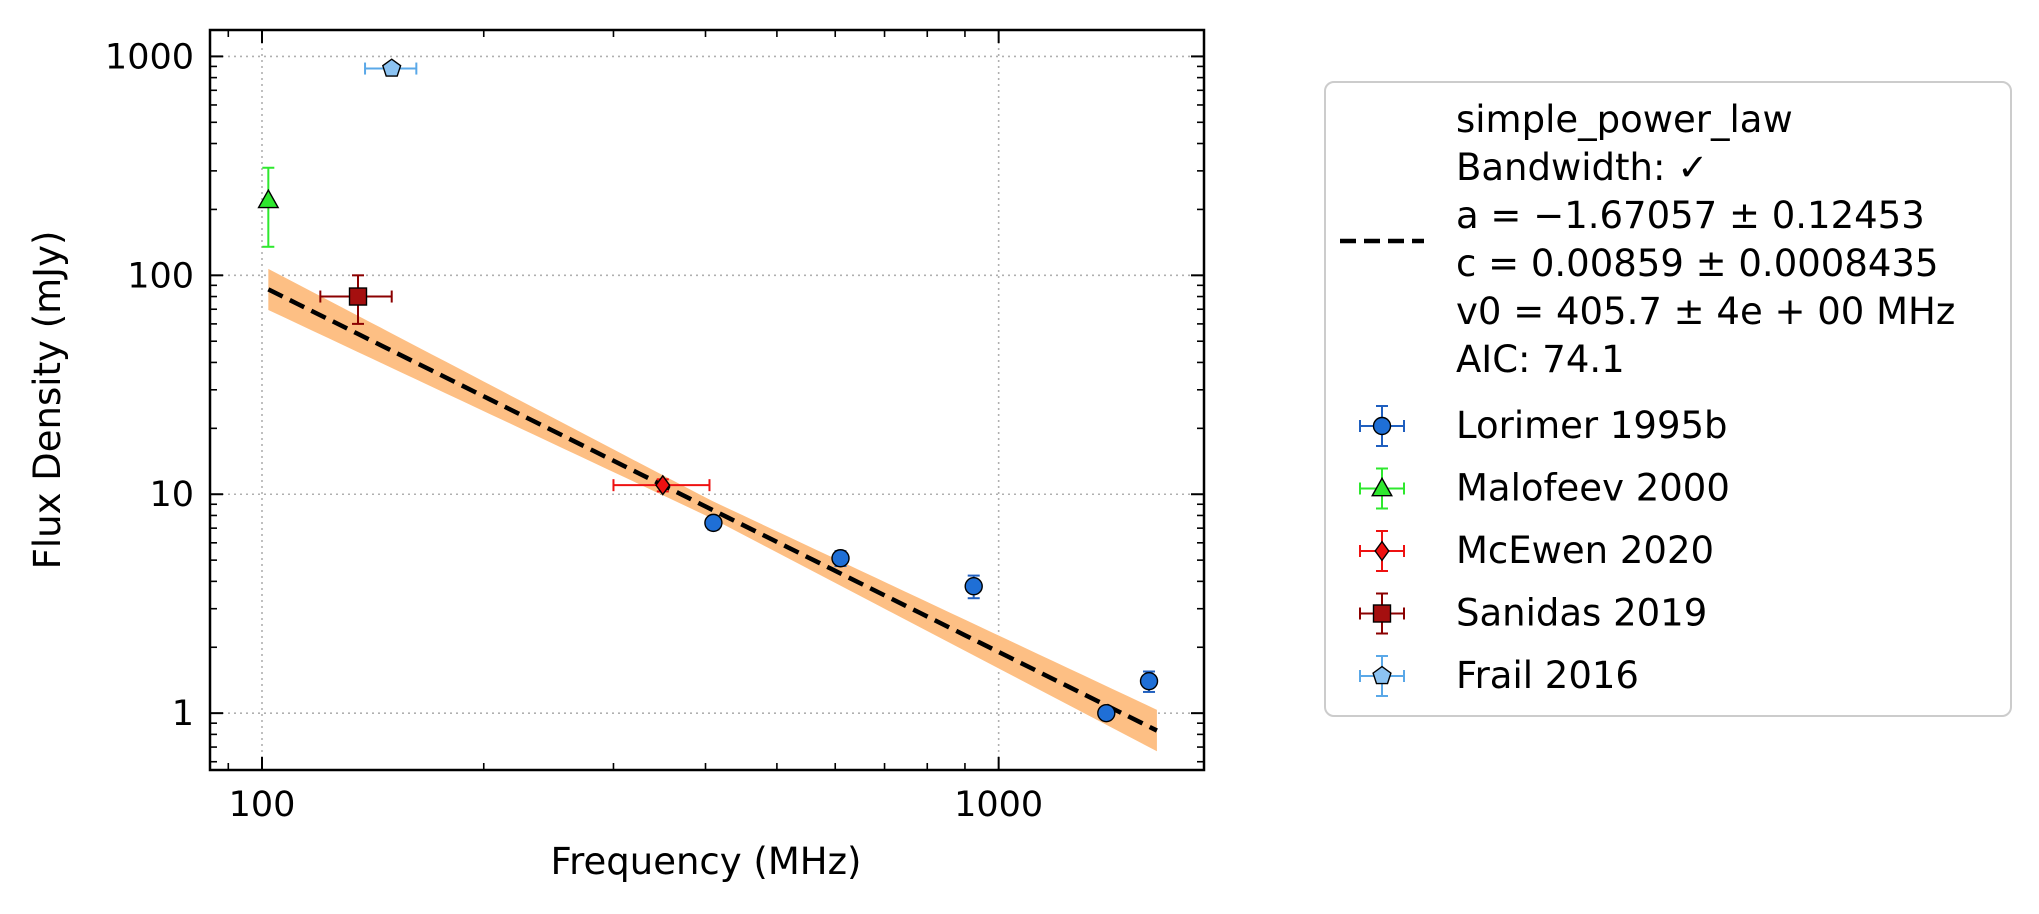 The height and width of the screenshot is (914, 2039). What do you see at coordinates (1382, 486) in the screenshot?
I see `legend-marker-malofeev-2000` at bounding box center [1382, 486].